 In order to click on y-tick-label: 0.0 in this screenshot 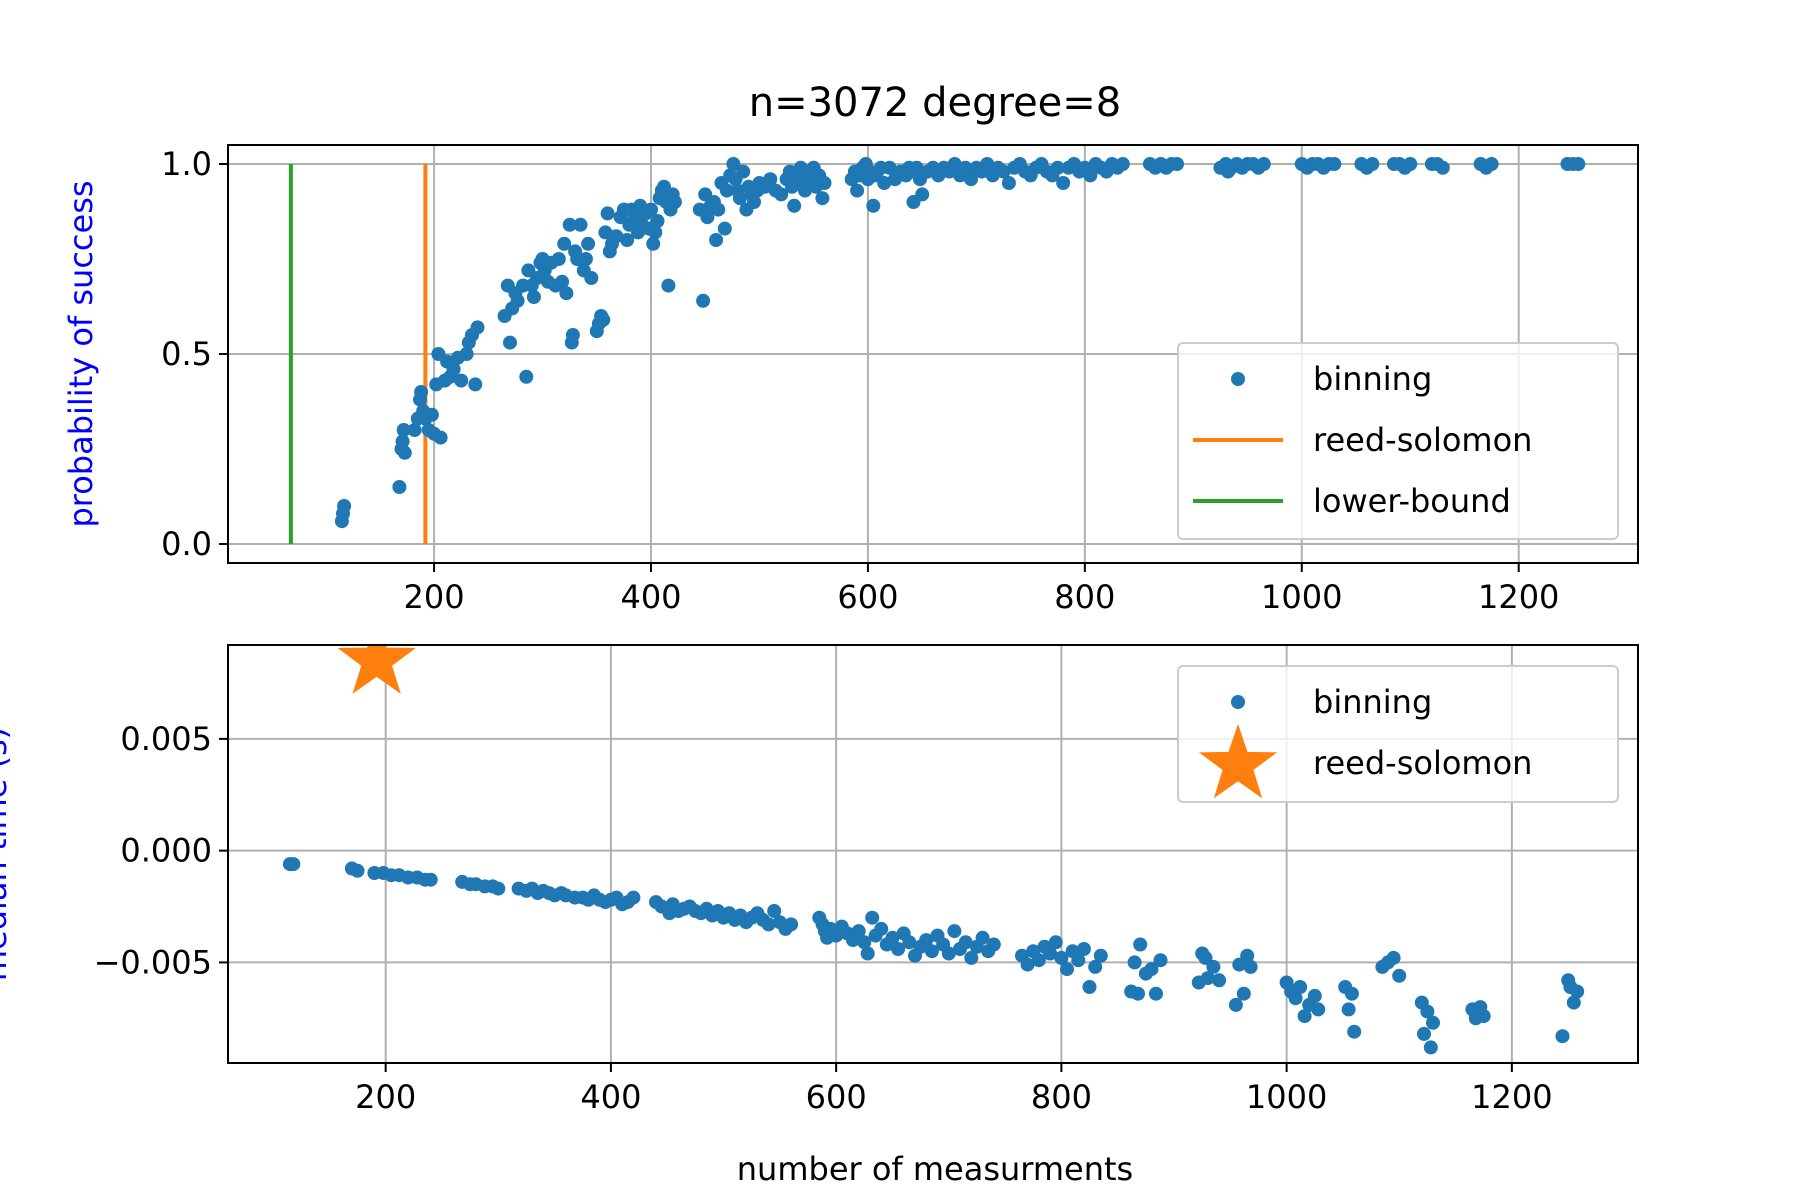, I will do `click(186, 544)`.